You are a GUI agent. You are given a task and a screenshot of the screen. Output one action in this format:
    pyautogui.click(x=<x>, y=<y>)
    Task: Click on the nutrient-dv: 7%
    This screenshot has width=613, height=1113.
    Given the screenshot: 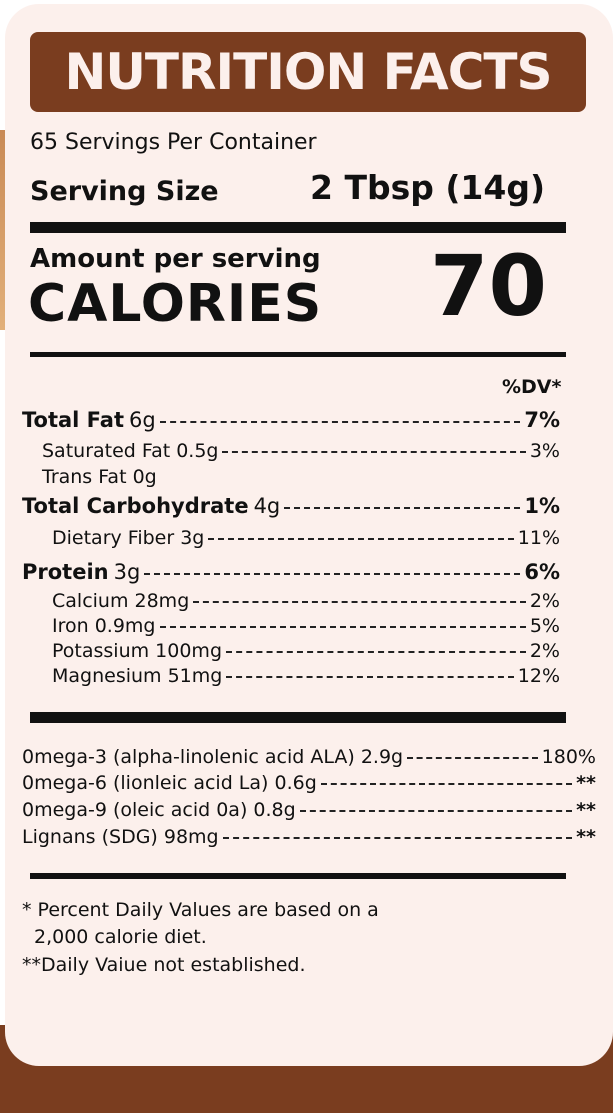 What is the action you would take?
    pyautogui.click(x=542, y=420)
    